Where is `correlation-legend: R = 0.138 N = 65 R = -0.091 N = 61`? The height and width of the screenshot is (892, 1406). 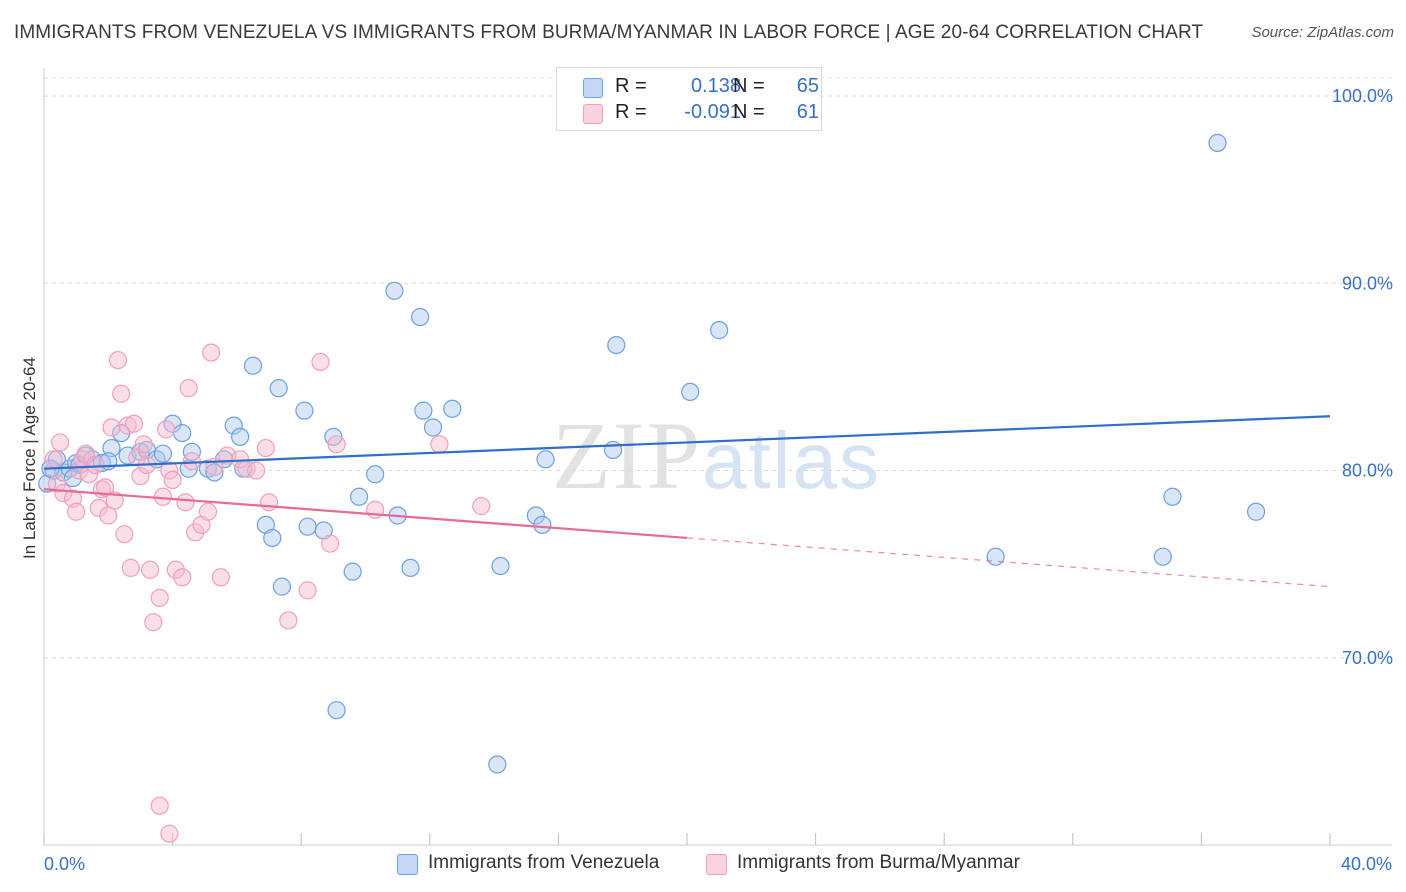
correlation-legend: R = 0.138 N = 65 R = -0.091 N = 61 is located at coordinates (689, 99).